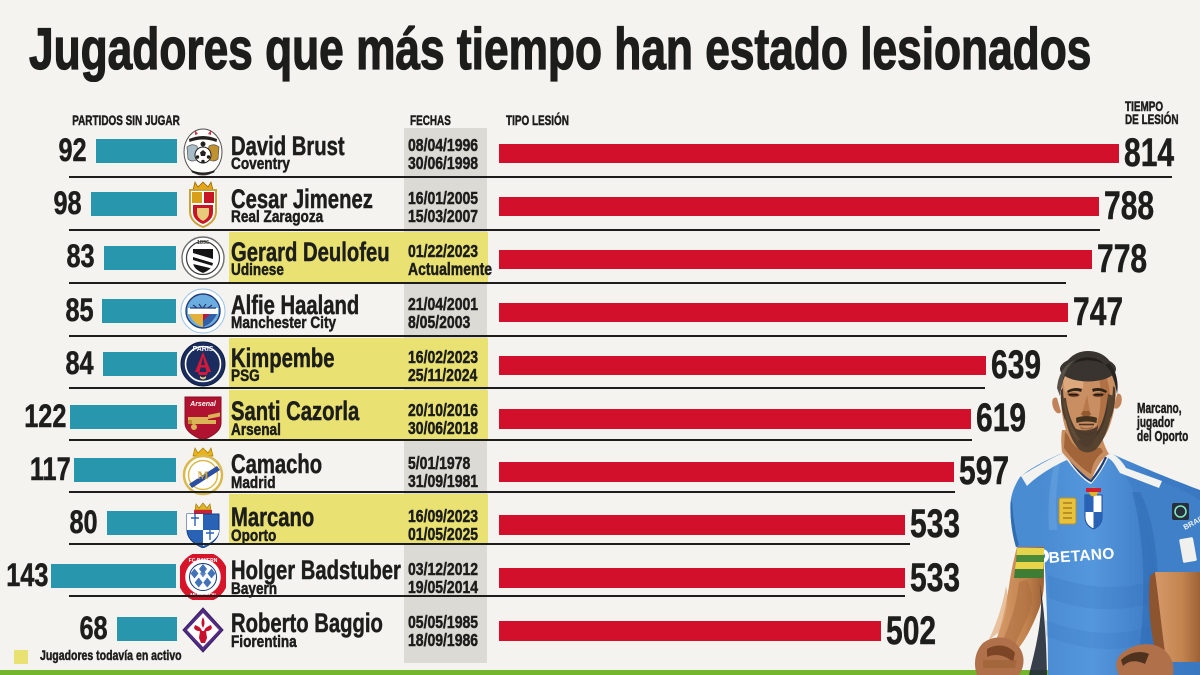  Describe the element at coordinates (1081, 556) in the screenshot. I see `svg-text: BETANO` at that location.